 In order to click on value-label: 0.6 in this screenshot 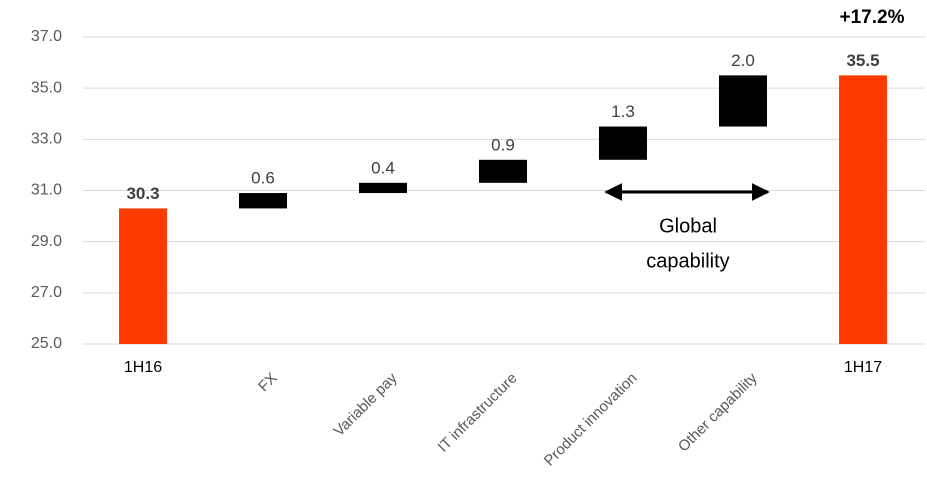, I will do `click(263, 178)`.